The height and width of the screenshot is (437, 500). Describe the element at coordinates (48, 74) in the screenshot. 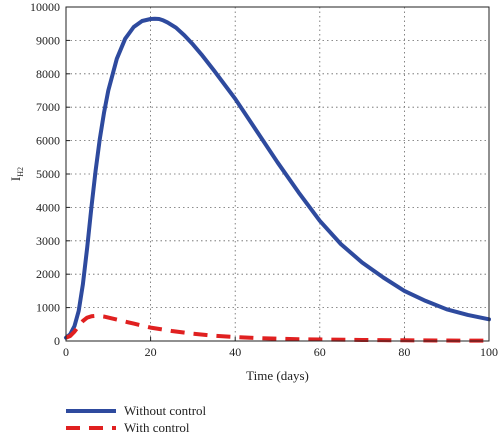

I see `y-tick-label: 8000` at that location.